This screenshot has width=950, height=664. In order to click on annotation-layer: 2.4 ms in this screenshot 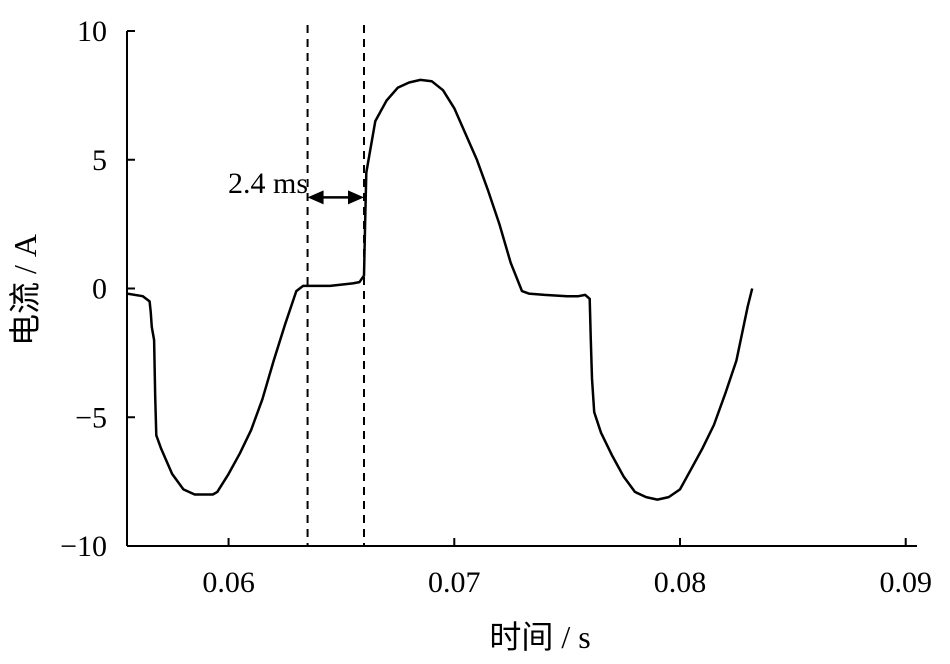, I will do `click(296, 186)`.